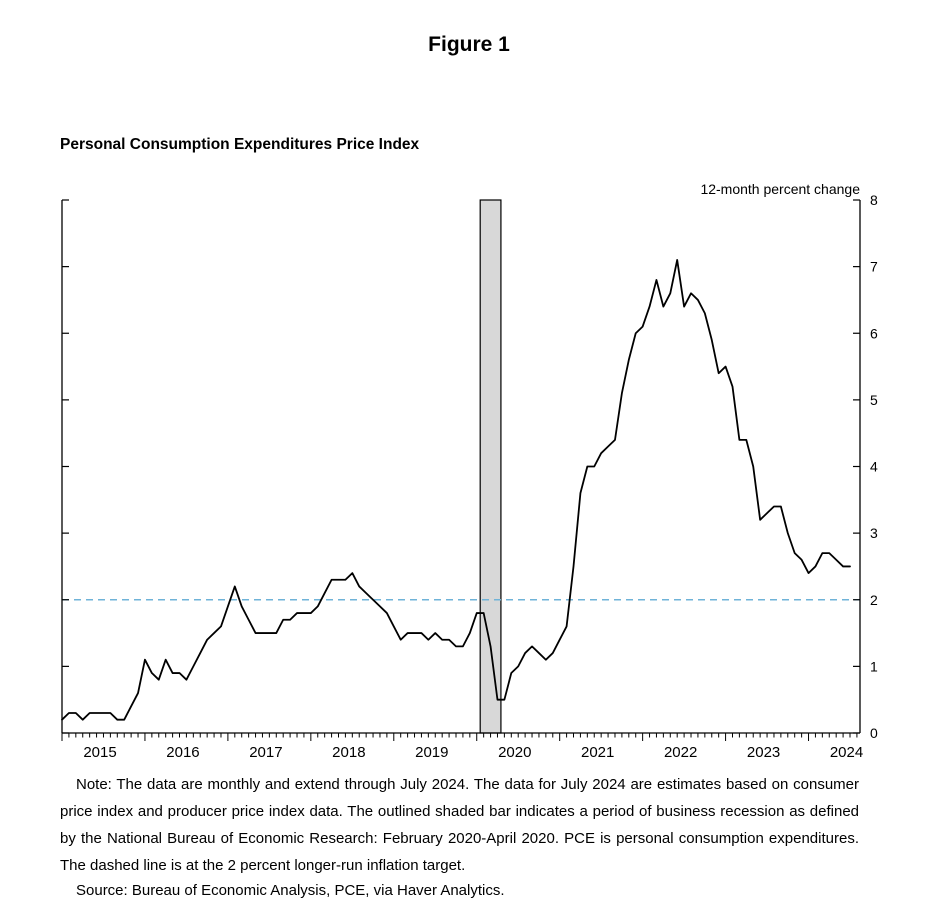 This screenshot has height=922, width=938. I want to click on figure-label: Figure 1, so click(469, 44).